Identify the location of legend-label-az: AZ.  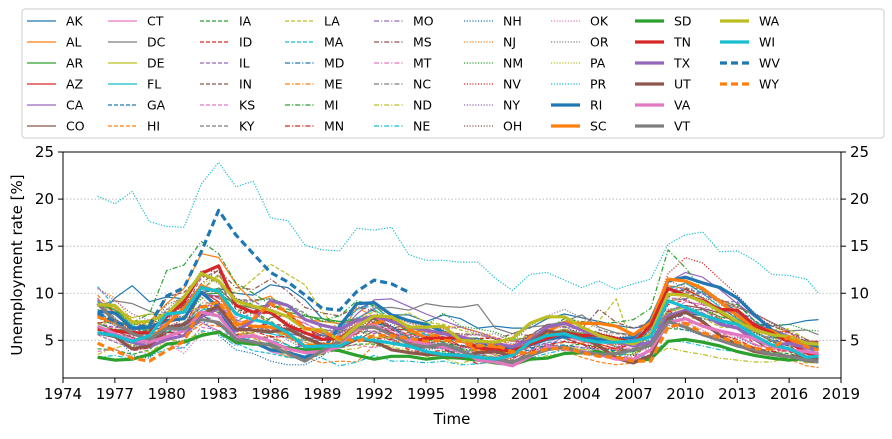
(74, 84).